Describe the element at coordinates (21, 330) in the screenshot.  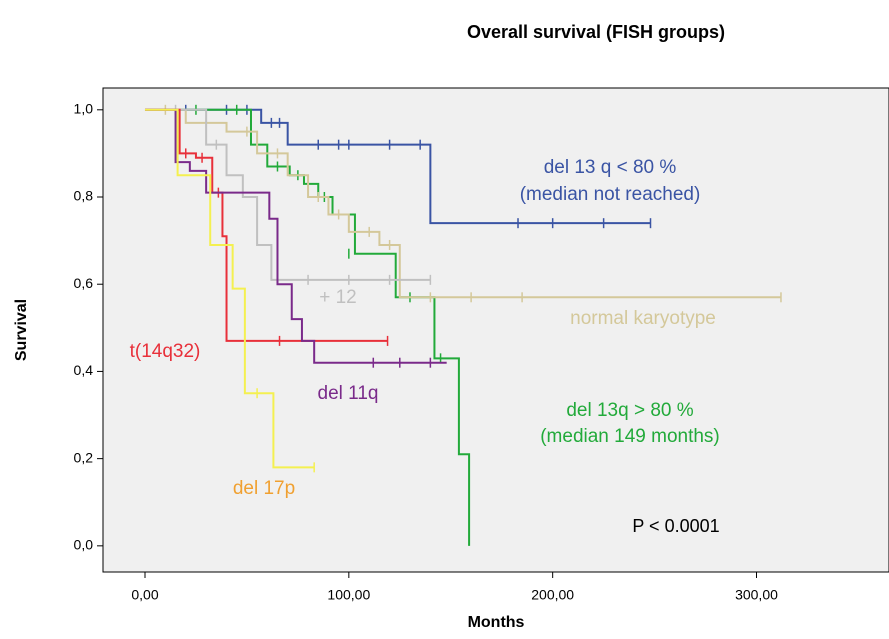
I see `y-axis-label: Survival` at that location.